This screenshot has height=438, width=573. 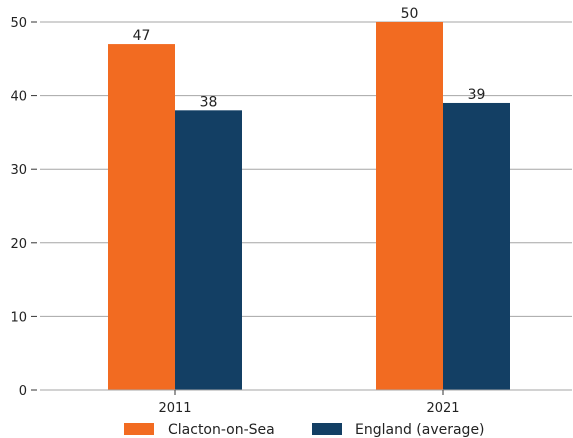 What do you see at coordinates (221, 430) in the screenshot?
I see `legend-label: Clacton-on-Sea` at bounding box center [221, 430].